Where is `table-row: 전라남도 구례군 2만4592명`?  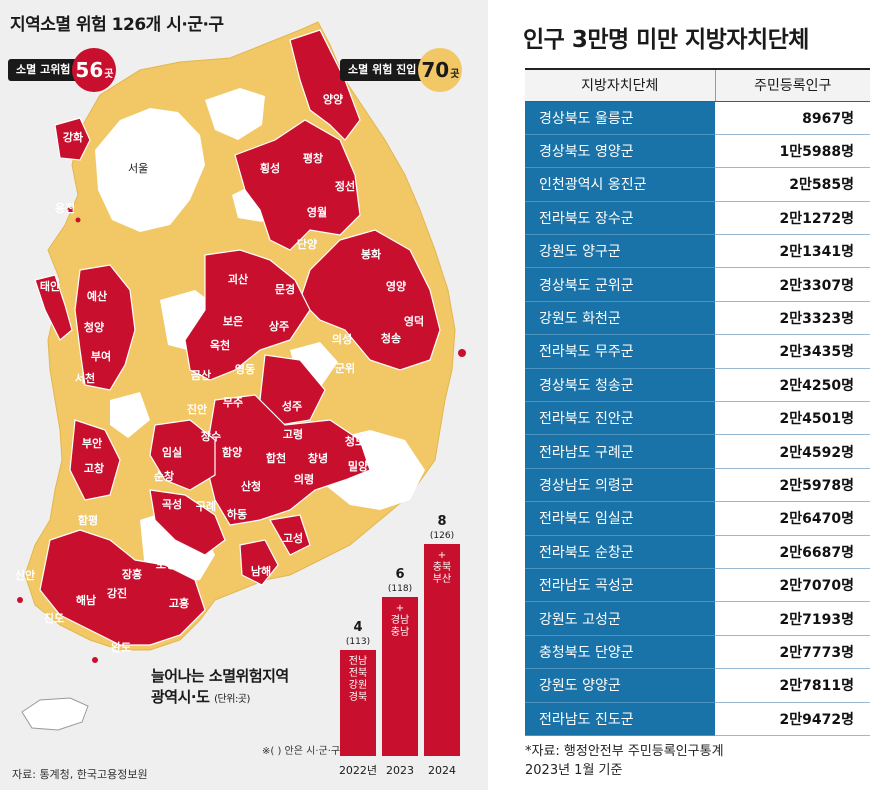 table-row: 전라남도 구례군 2만4592명 is located at coordinates (697, 451).